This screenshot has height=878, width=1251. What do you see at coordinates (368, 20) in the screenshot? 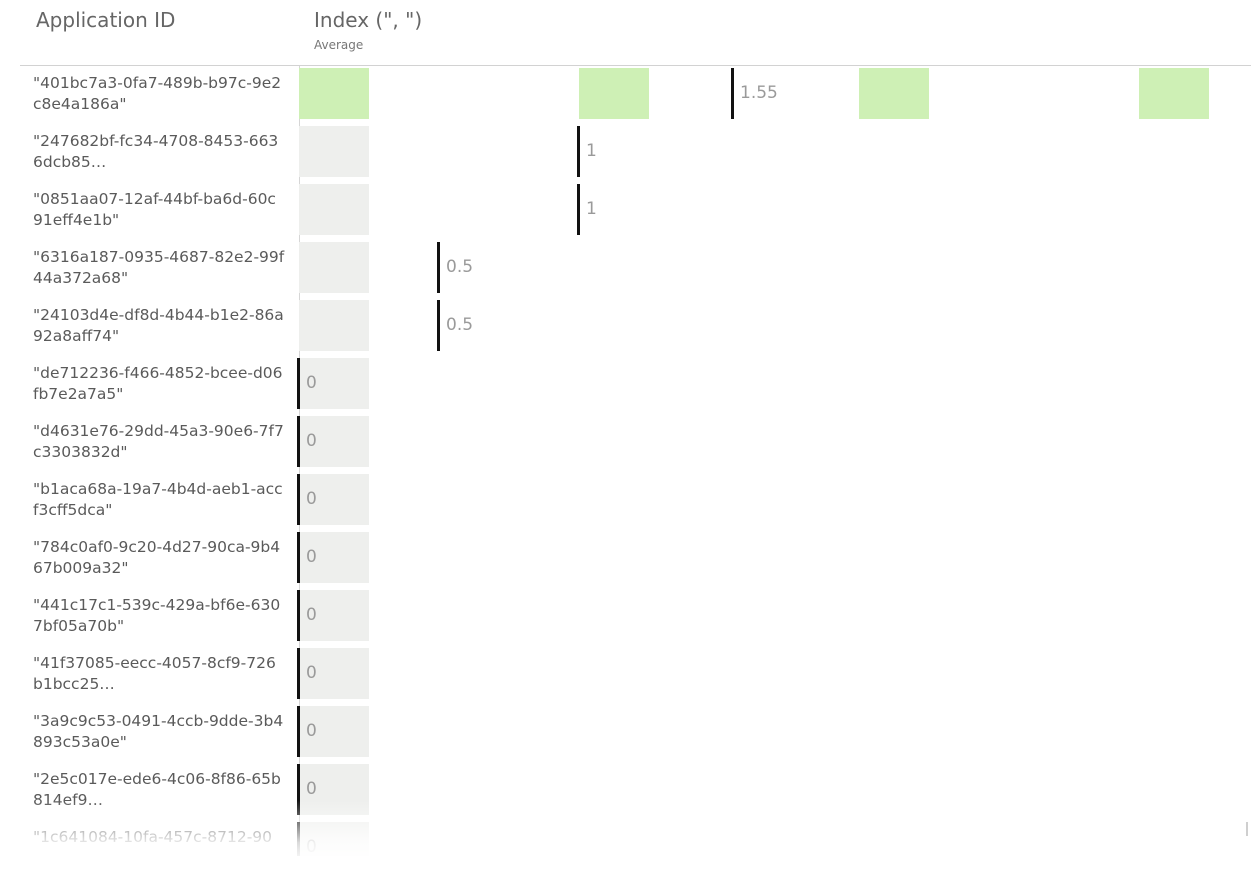
I see `column-header-index: Index (", ")` at bounding box center [368, 20].